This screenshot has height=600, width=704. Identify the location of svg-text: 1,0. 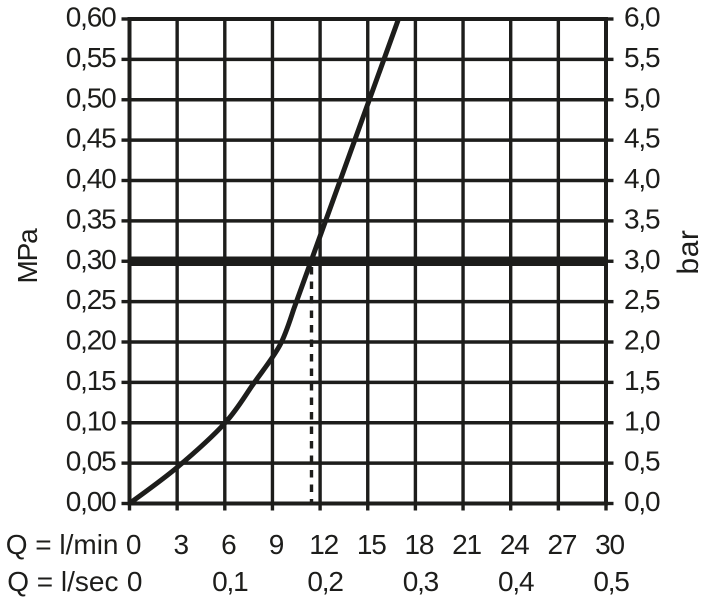
(642, 420).